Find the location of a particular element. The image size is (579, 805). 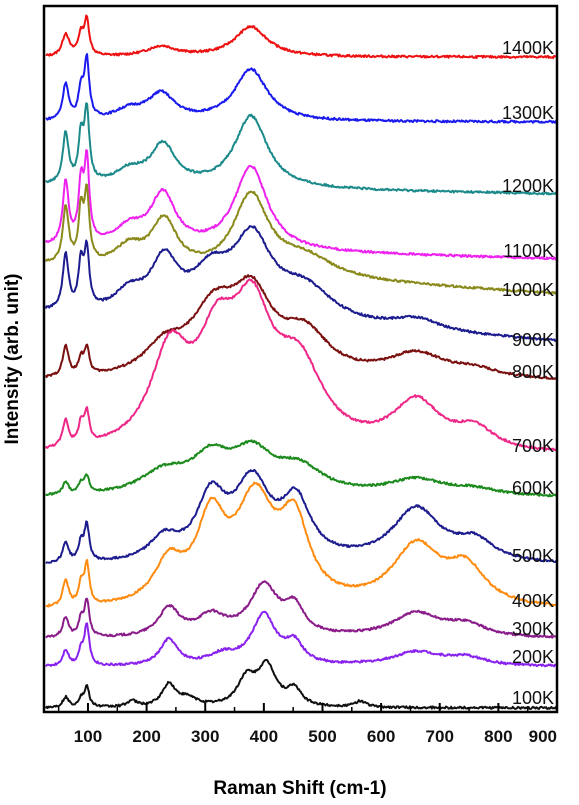

series-label-700k: 700K is located at coordinates (533, 446).